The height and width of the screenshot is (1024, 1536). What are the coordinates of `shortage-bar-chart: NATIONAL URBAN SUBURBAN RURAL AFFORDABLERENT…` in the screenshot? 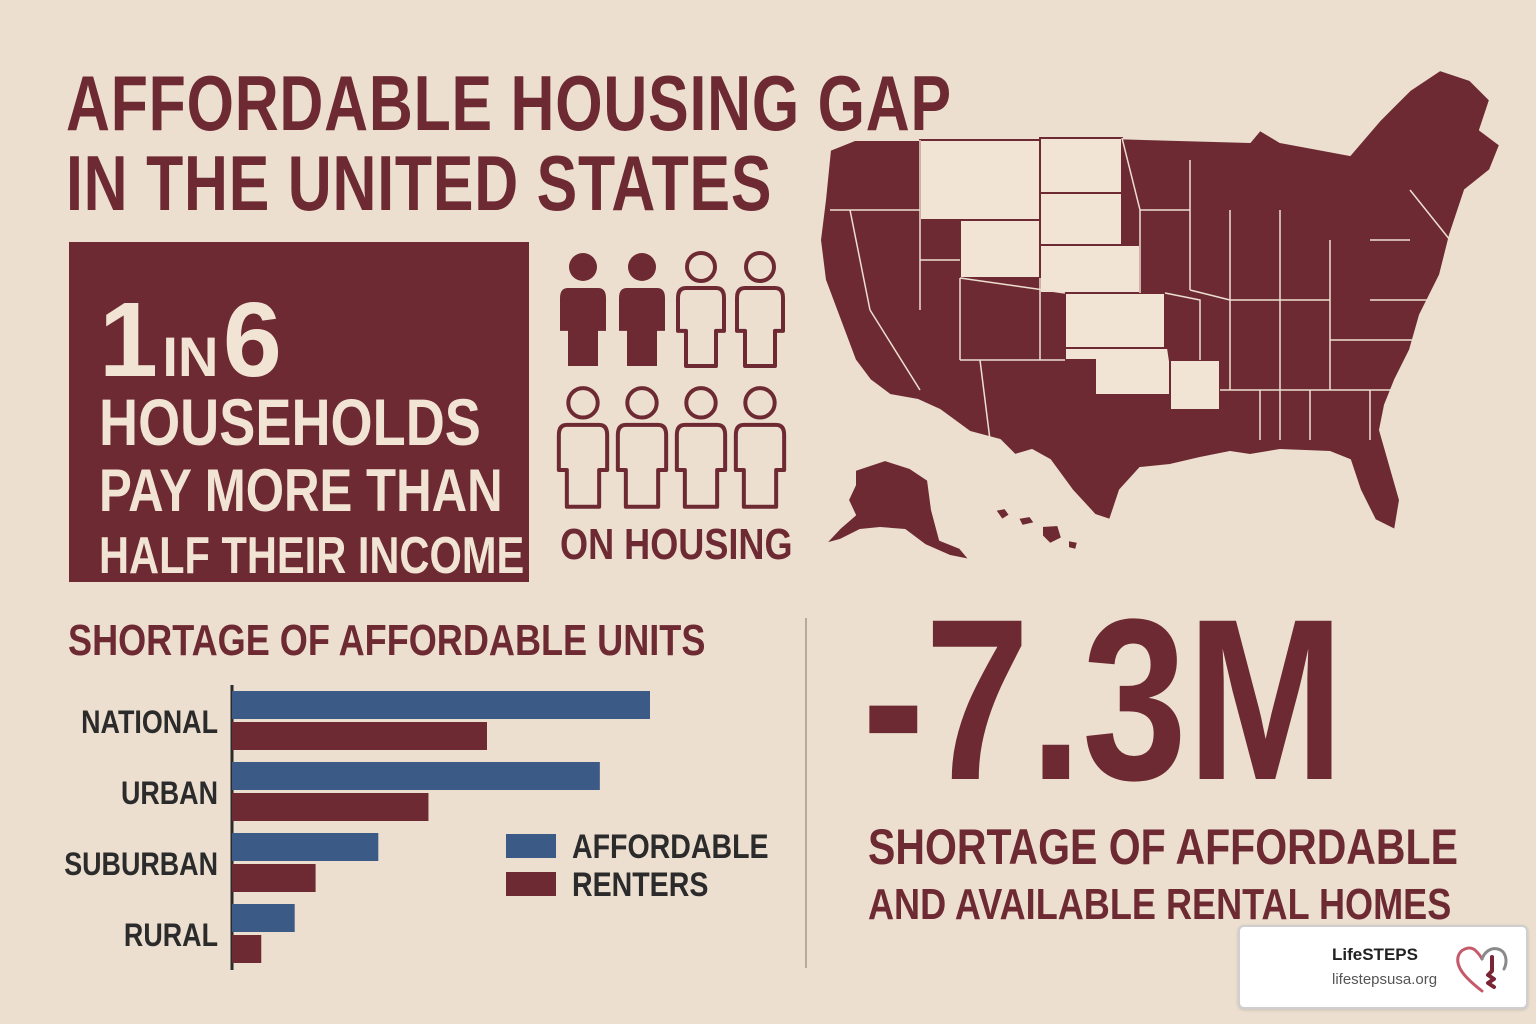 It's located at (416, 827).